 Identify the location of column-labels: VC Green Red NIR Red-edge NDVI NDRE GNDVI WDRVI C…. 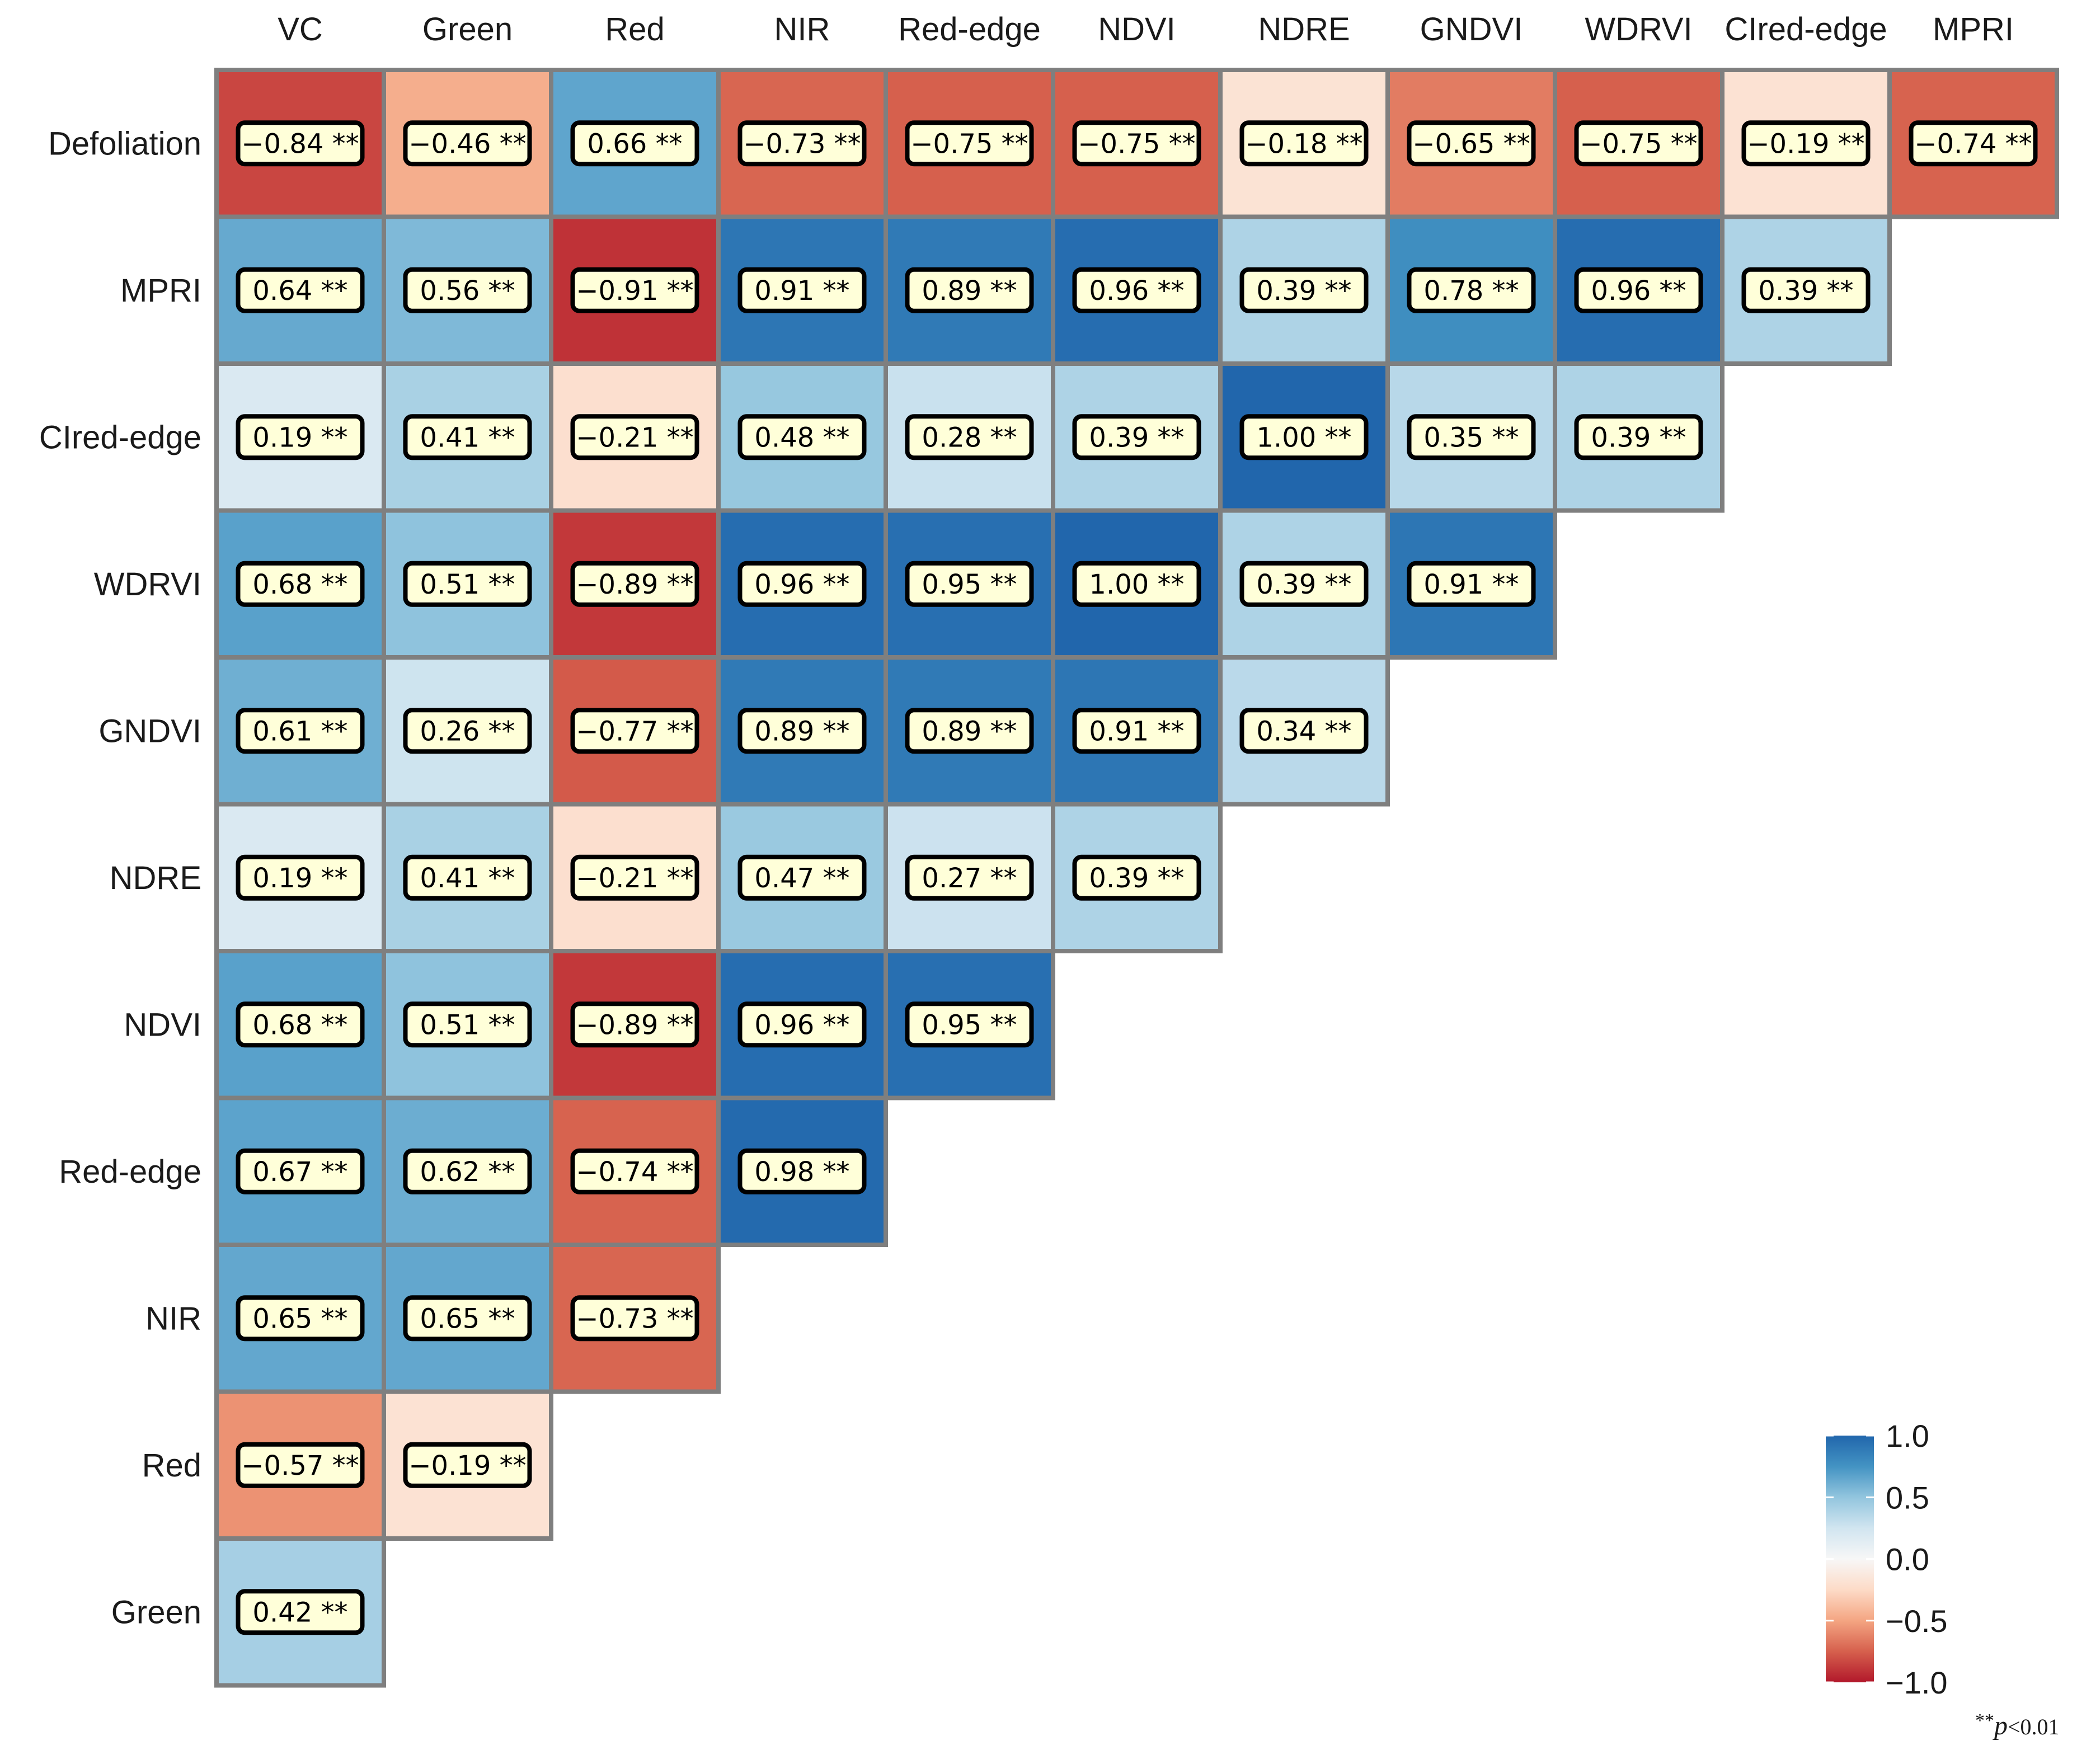
(1146, 29).